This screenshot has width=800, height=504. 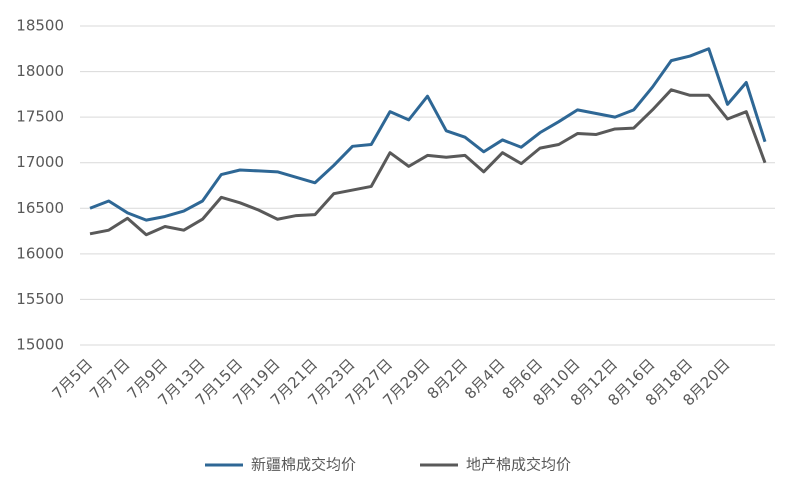 What do you see at coordinates (40, 208) in the screenshot?
I see `y-tick-label: 16500` at bounding box center [40, 208].